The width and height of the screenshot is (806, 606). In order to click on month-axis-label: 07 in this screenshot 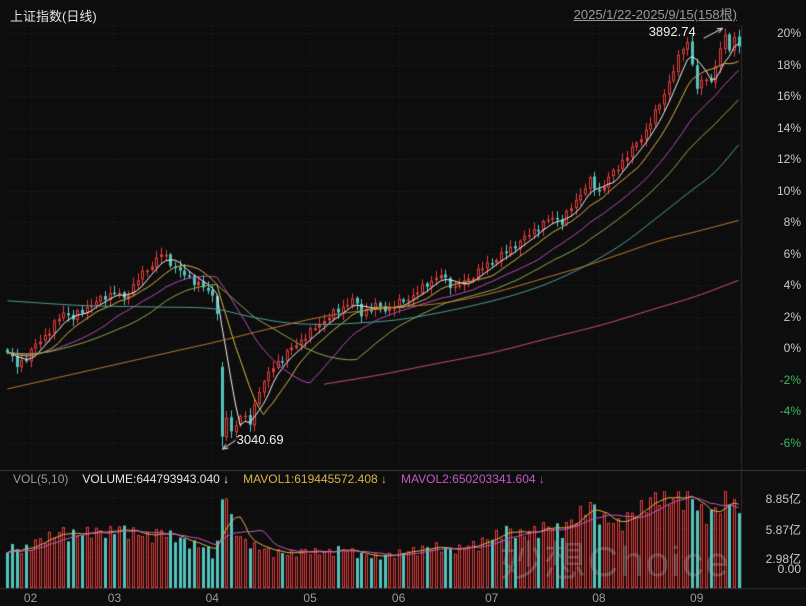, I will do `click(492, 598)`.